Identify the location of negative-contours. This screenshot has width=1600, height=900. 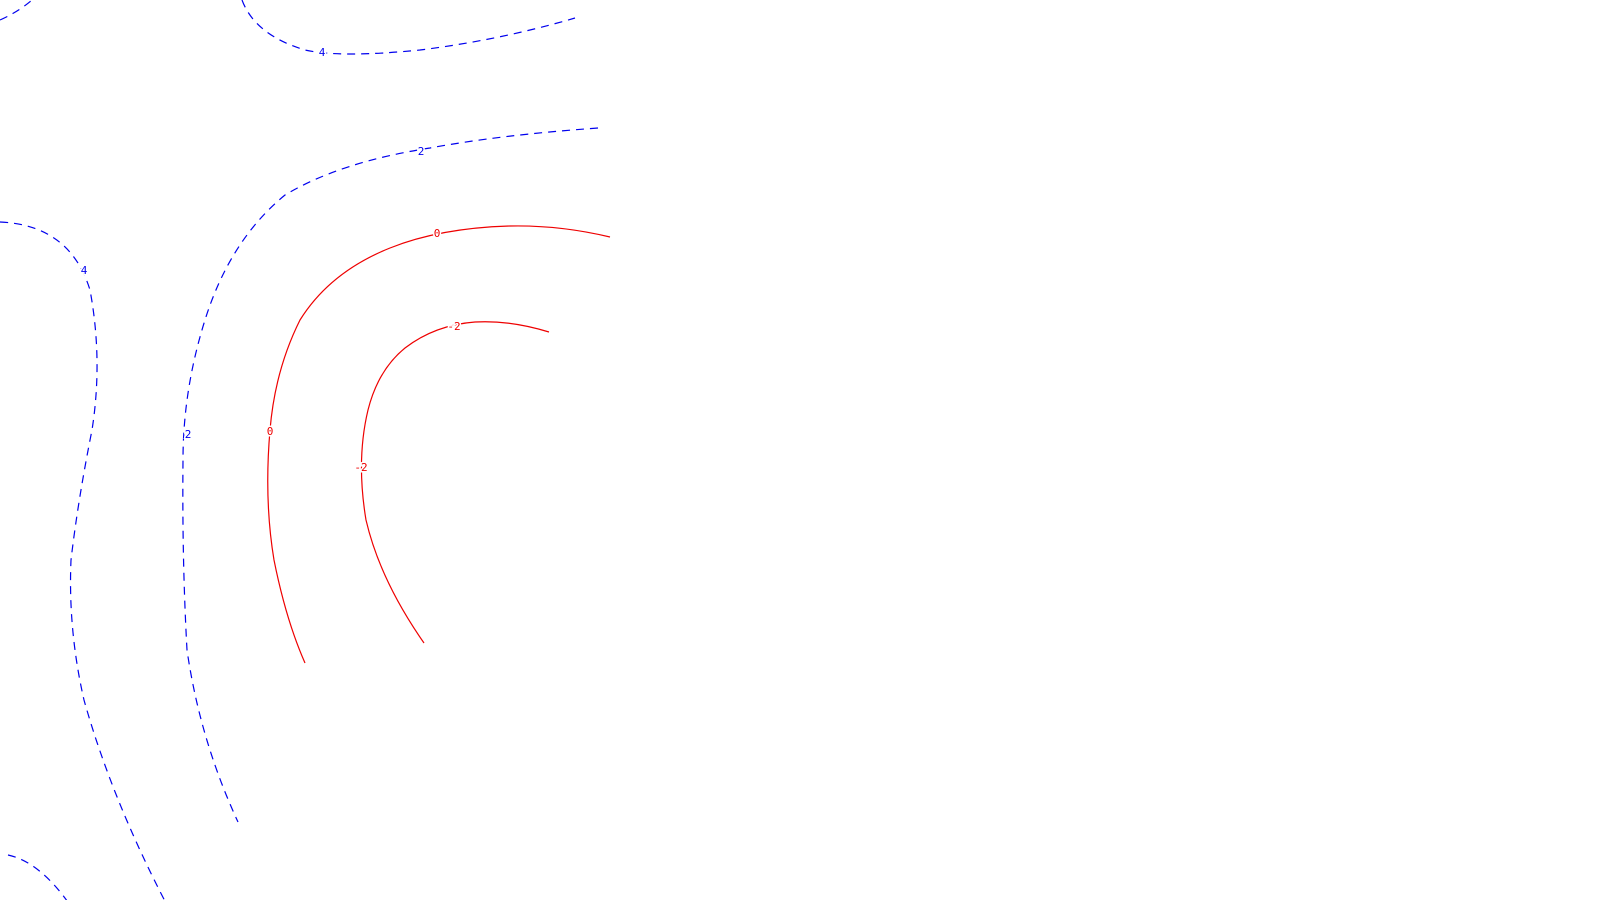
(439, 444).